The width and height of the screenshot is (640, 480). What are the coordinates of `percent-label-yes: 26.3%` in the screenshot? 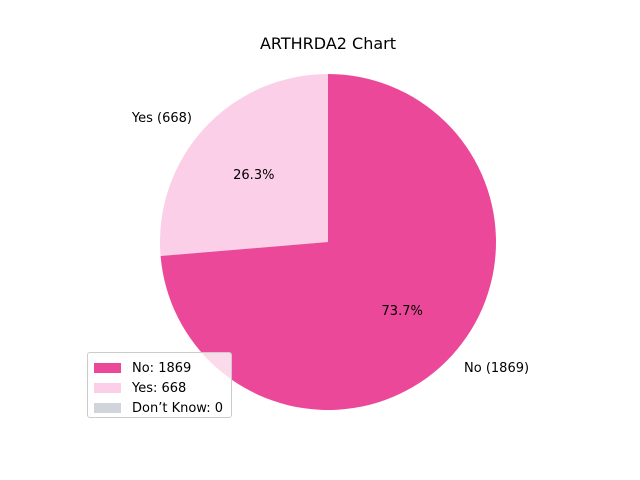 It's located at (253, 175).